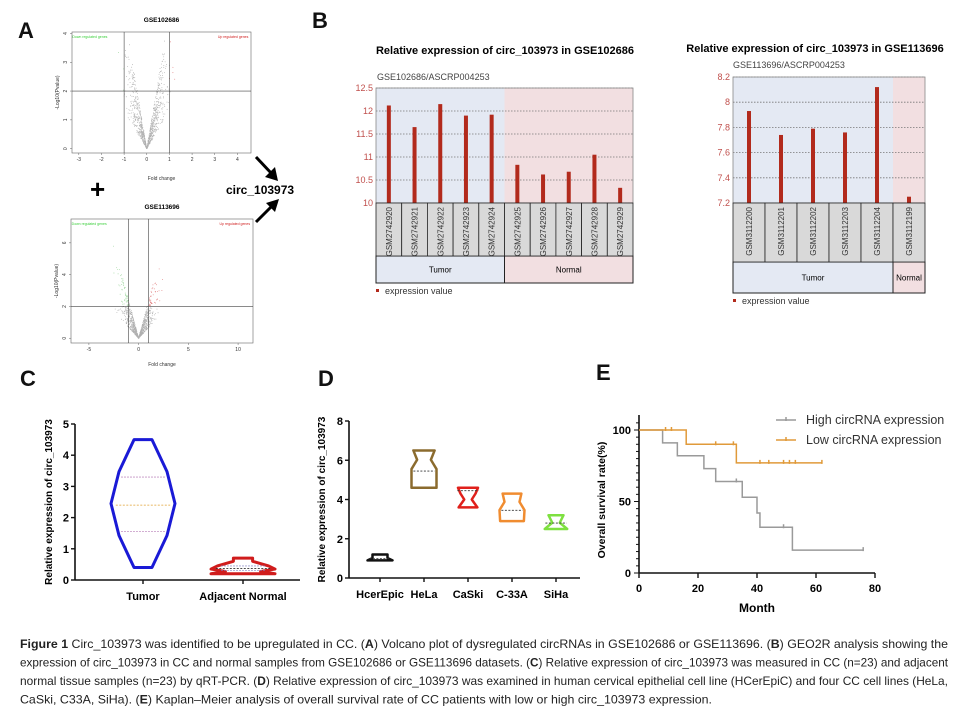 The image size is (969, 721). Describe the element at coordinates (749, 157) in the screenshot. I see `bar` at that location.